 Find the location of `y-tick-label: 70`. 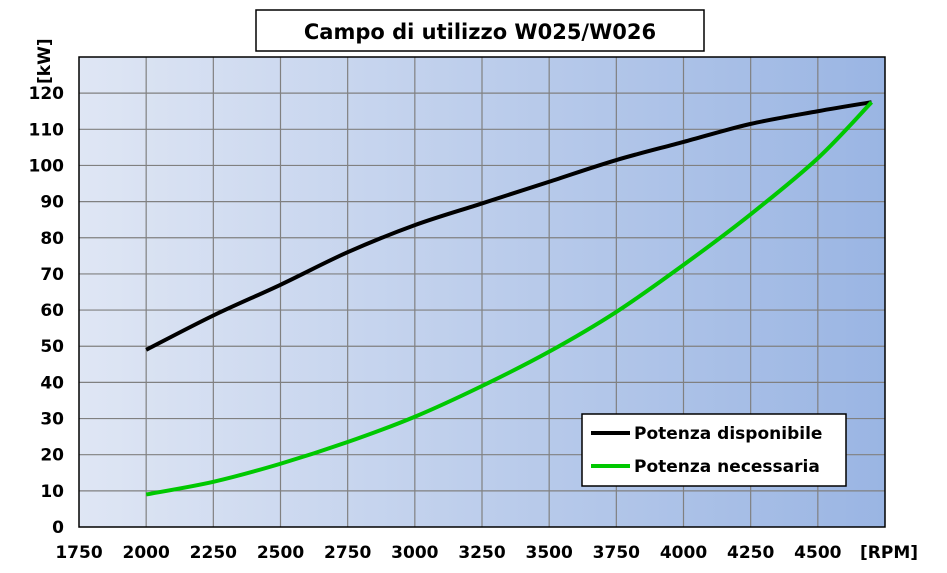

y-tick-label: 70 is located at coordinates (52, 275).